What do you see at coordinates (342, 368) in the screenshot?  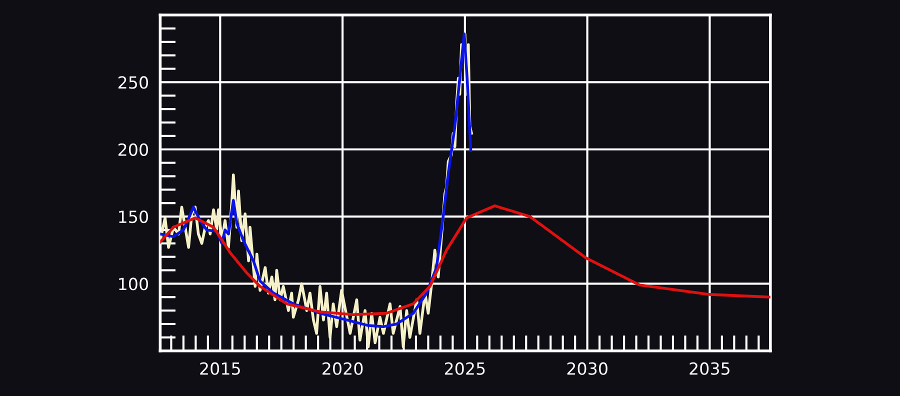 I see `x-tick-label: 2020` at bounding box center [342, 368].